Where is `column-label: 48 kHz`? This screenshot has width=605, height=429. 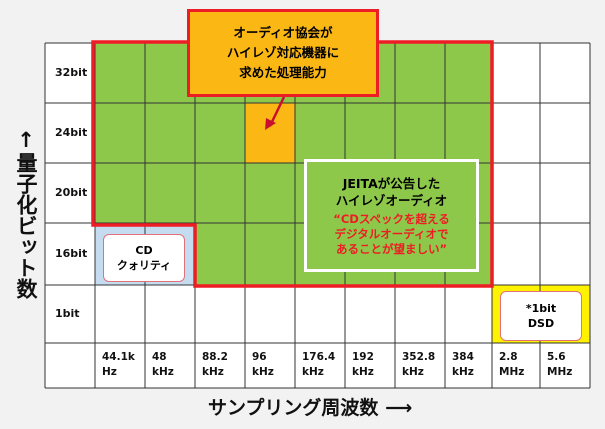 column-label: 48 kHz is located at coordinates (163, 365).